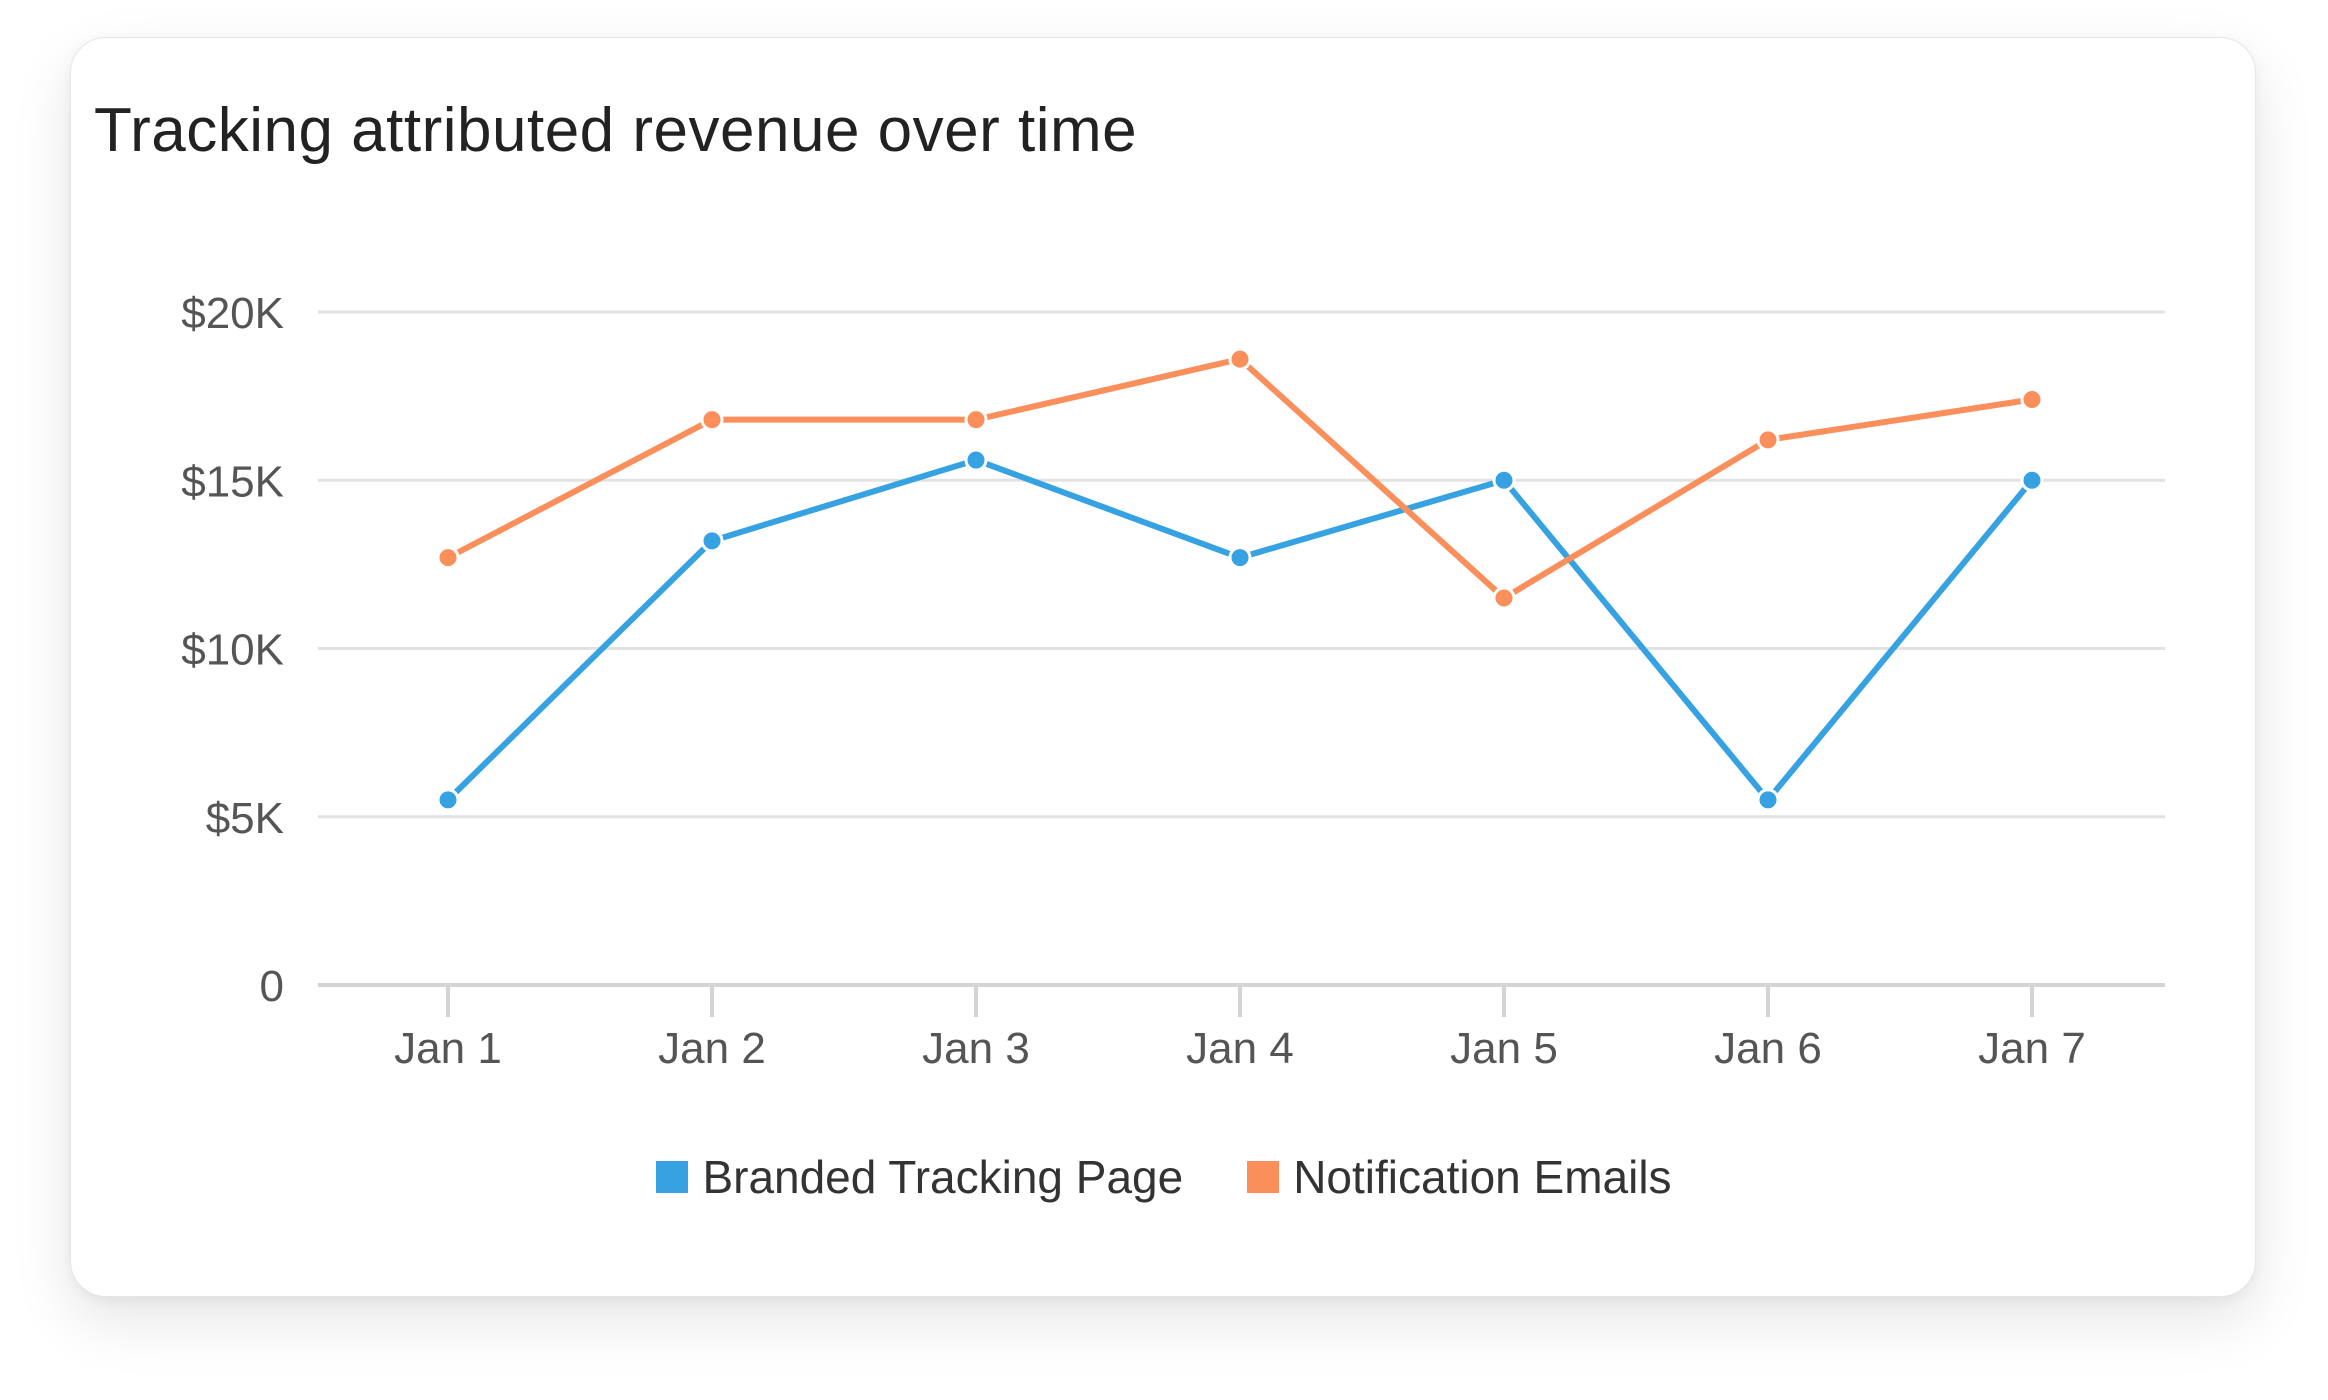  Describe the element at coordinates (943, 1177) in the screenshot. I see `legend-label-branded-tracking-page: Branded Tracking Page` at that location.